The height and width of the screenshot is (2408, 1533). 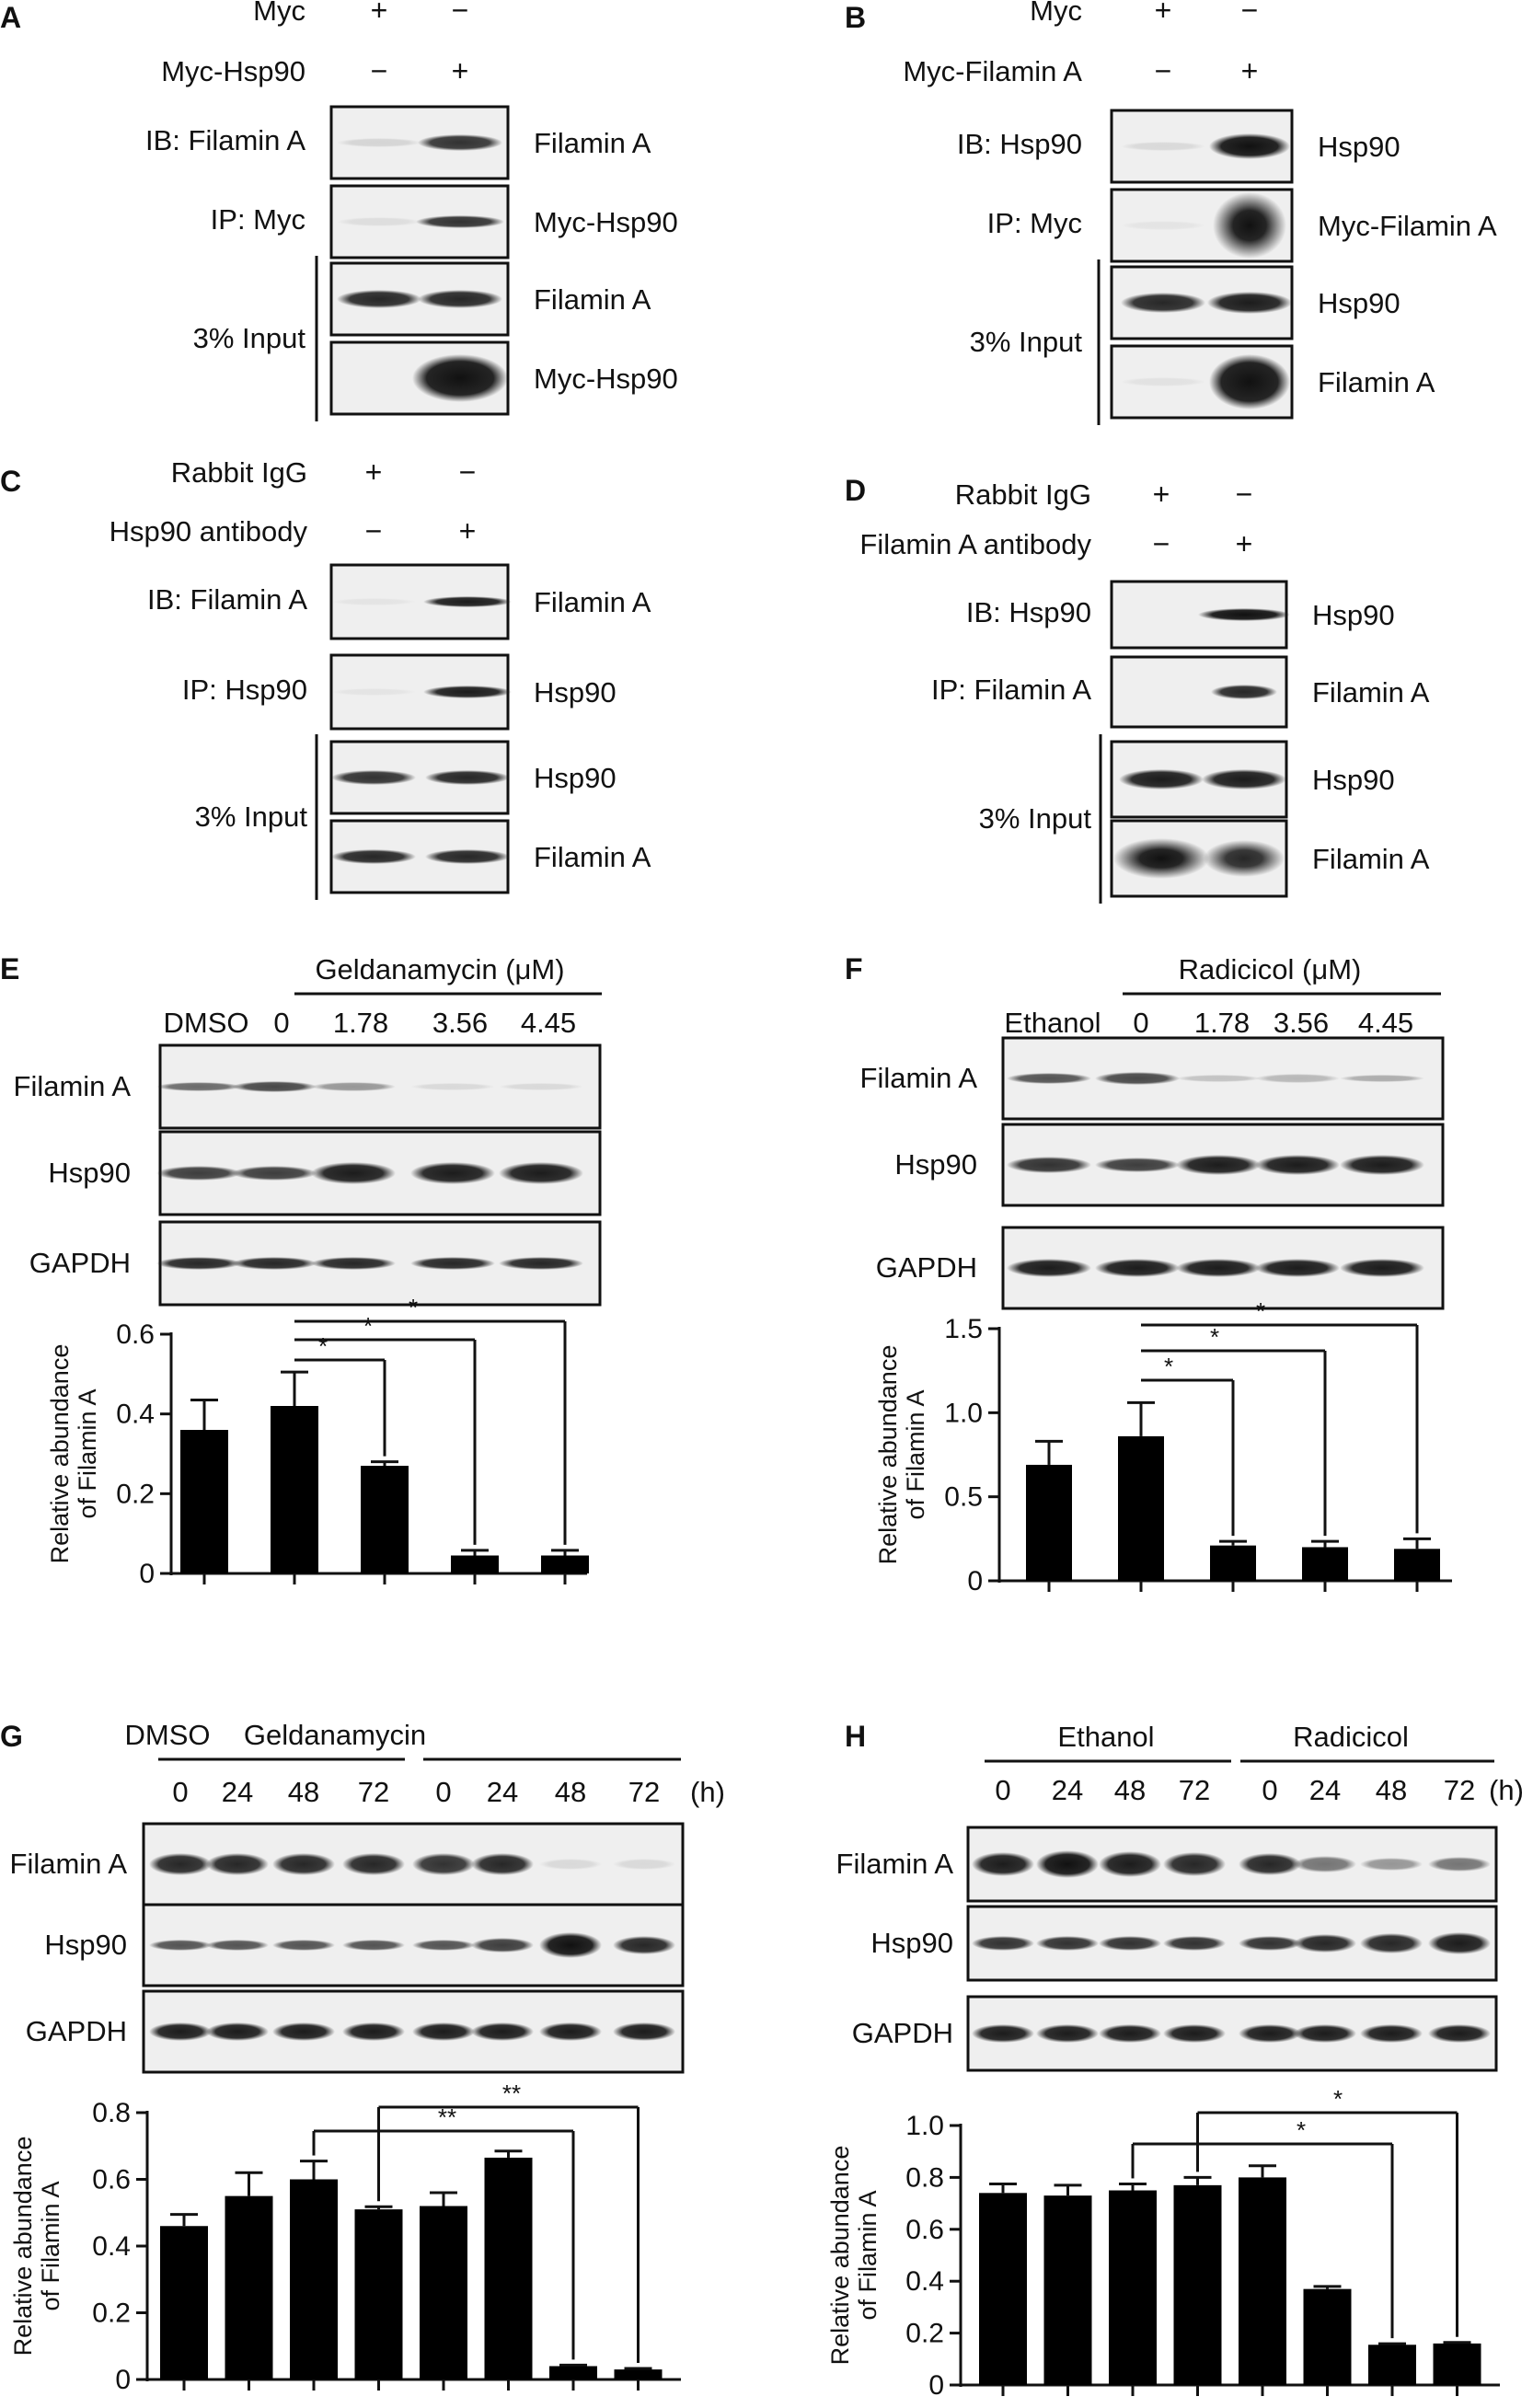 What do you see at coordinates (1163, 70) in the screenshot?
I see `sign-B-2-1: −` at bounding box center [1163, 70].